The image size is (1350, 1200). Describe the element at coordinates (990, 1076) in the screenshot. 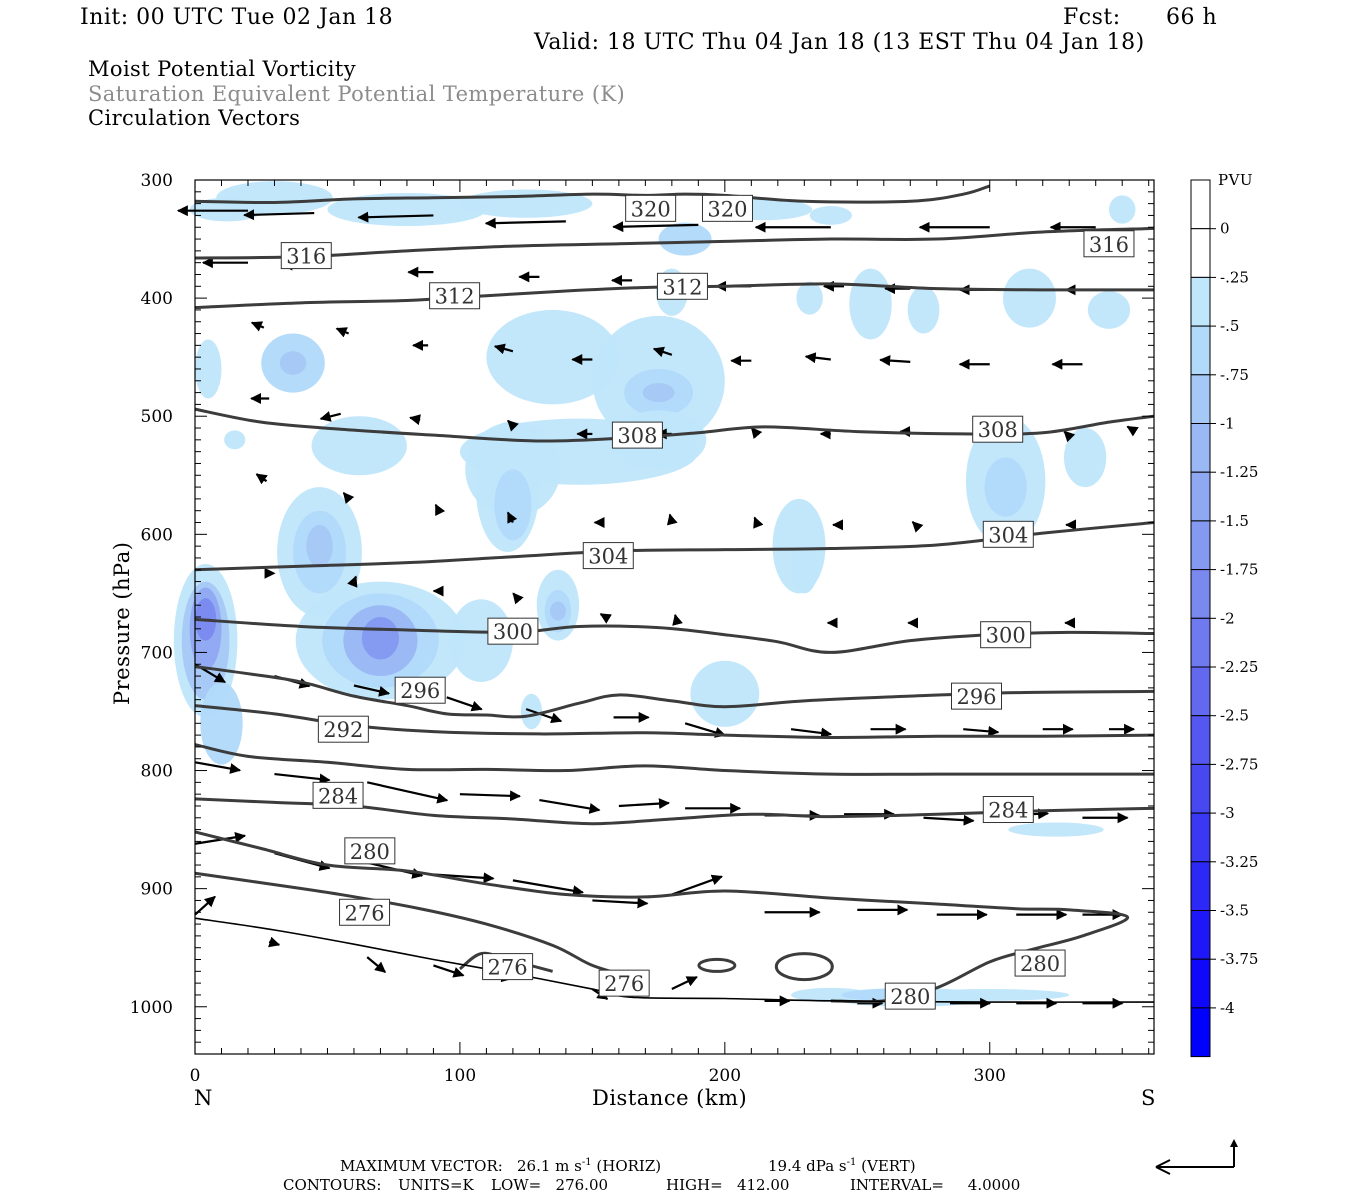

I see `x-tick-label: 300` at that location.